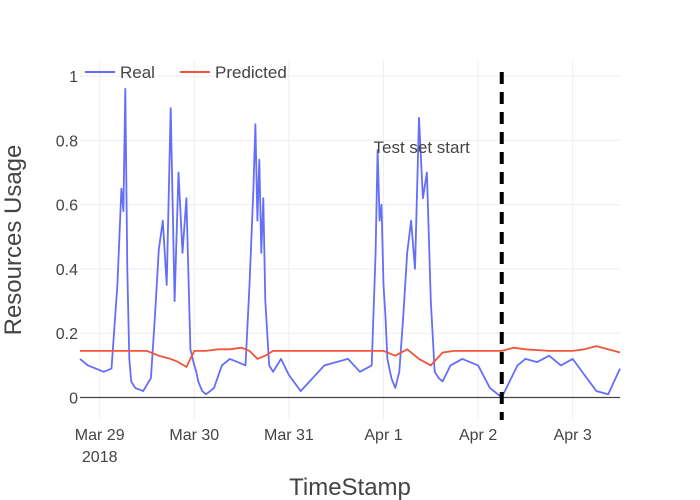 The width and height of the screenshot is (700, 500). I want to click on legend-label: Real, so click(137, 72).